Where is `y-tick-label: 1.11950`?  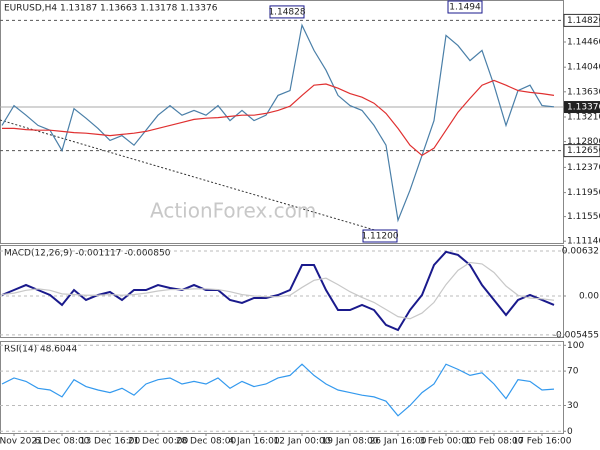 y-tick-label: 1.11950 is located at coordinates (583, 193).